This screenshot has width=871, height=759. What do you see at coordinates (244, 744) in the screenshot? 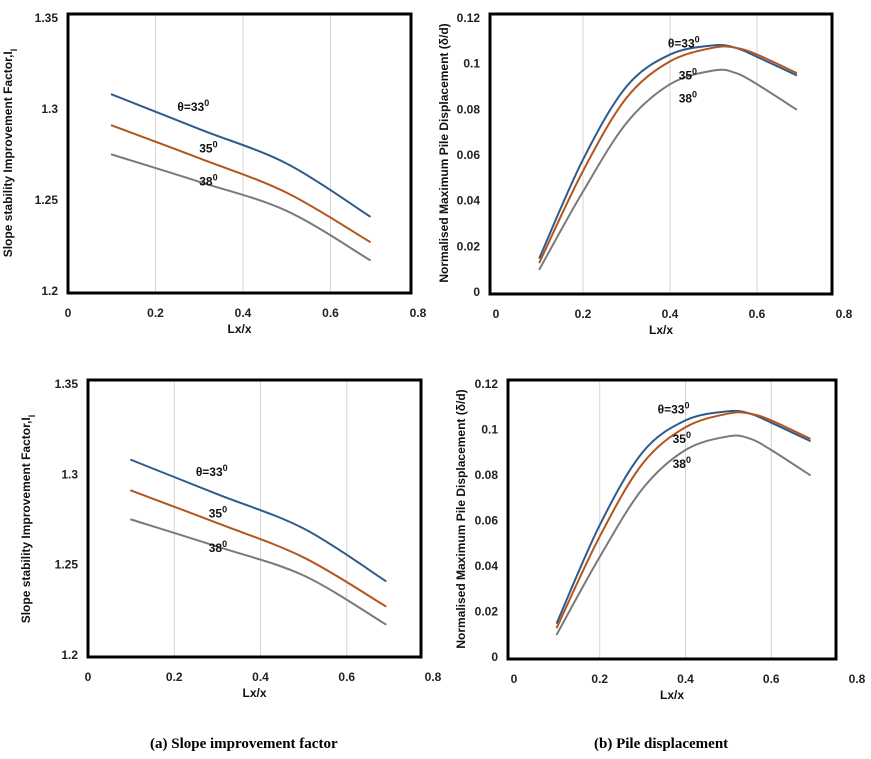
I see `caption-a: (a) Slope improvement factor` at bounding box center [244, 744].